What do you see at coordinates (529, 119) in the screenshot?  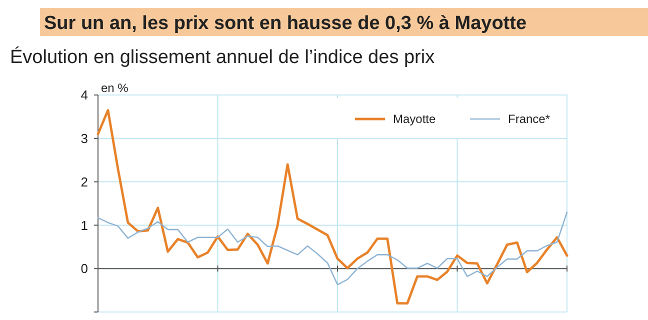 I see `legend-label: France*` at bounding box center [529, 119].